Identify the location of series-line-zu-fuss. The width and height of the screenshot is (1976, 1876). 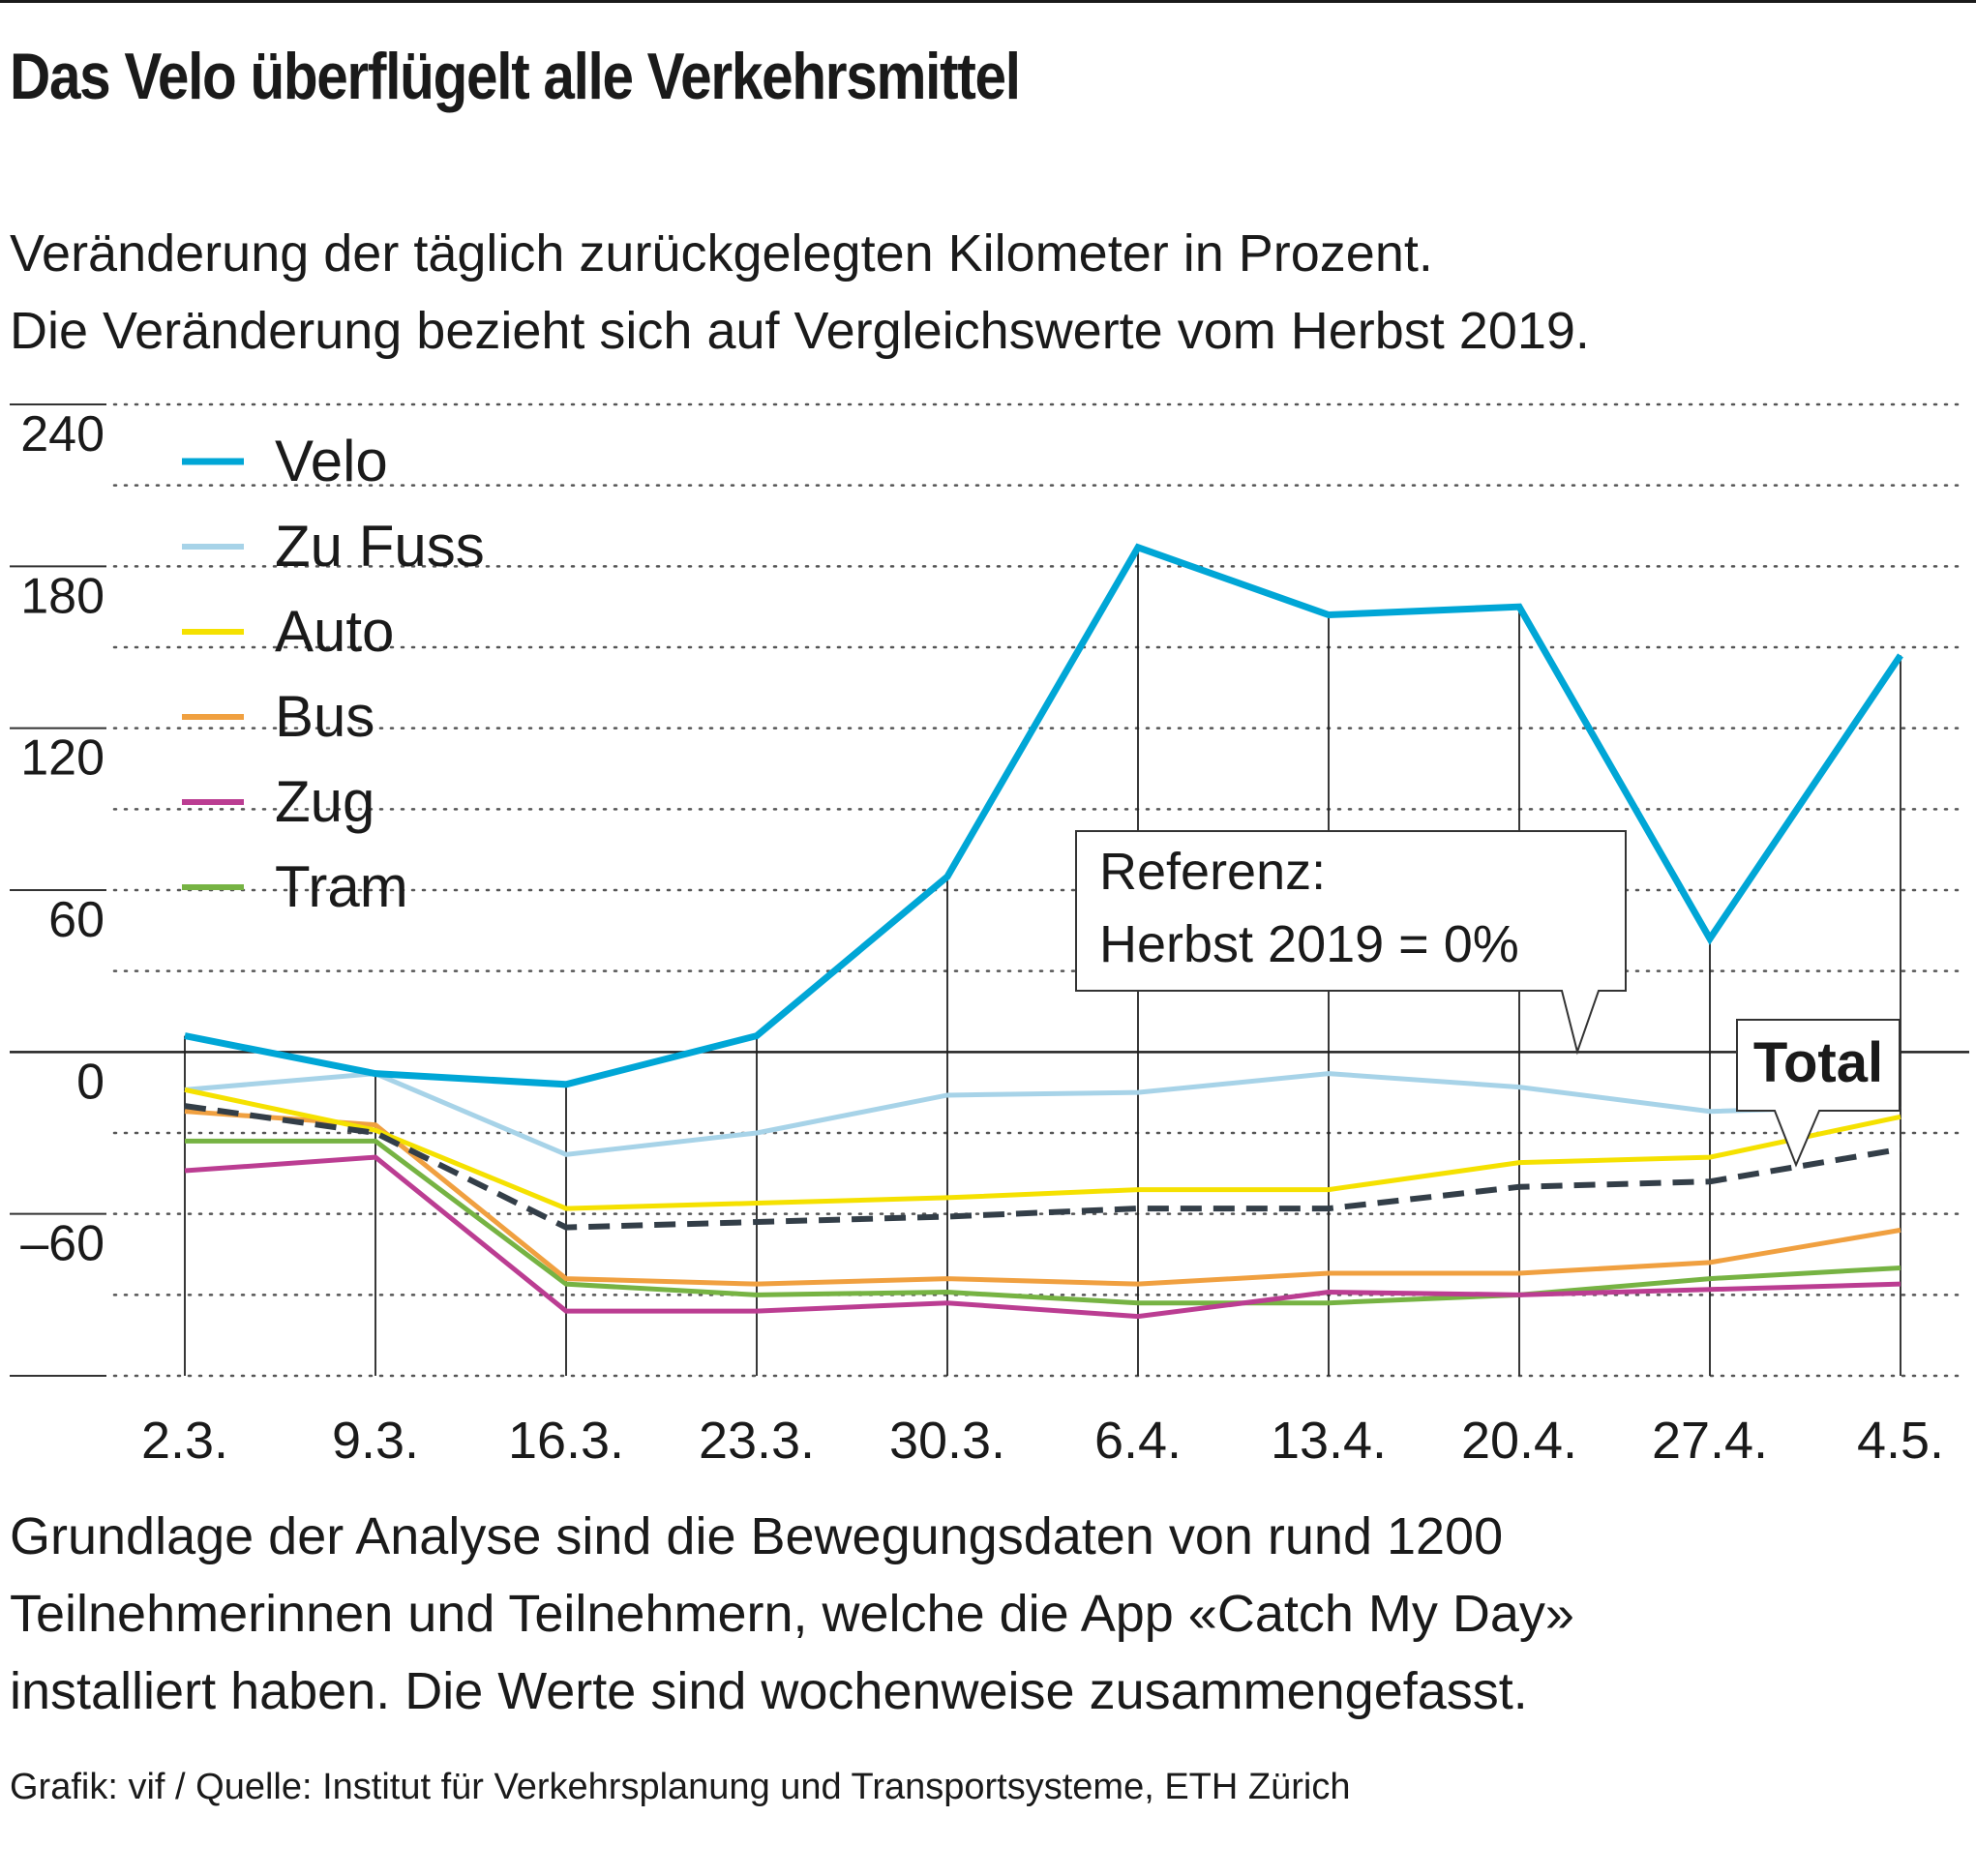
(1042, 1114).